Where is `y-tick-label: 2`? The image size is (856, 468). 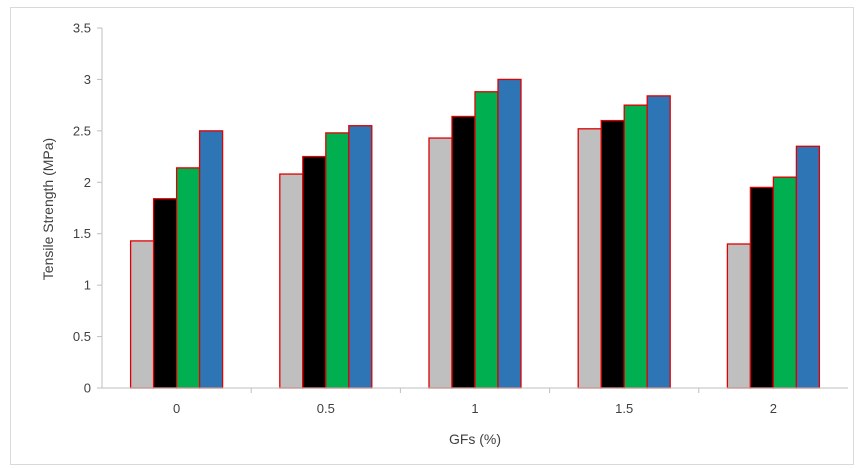
y-tick-label: 2 is located at coordinates (87, 182).